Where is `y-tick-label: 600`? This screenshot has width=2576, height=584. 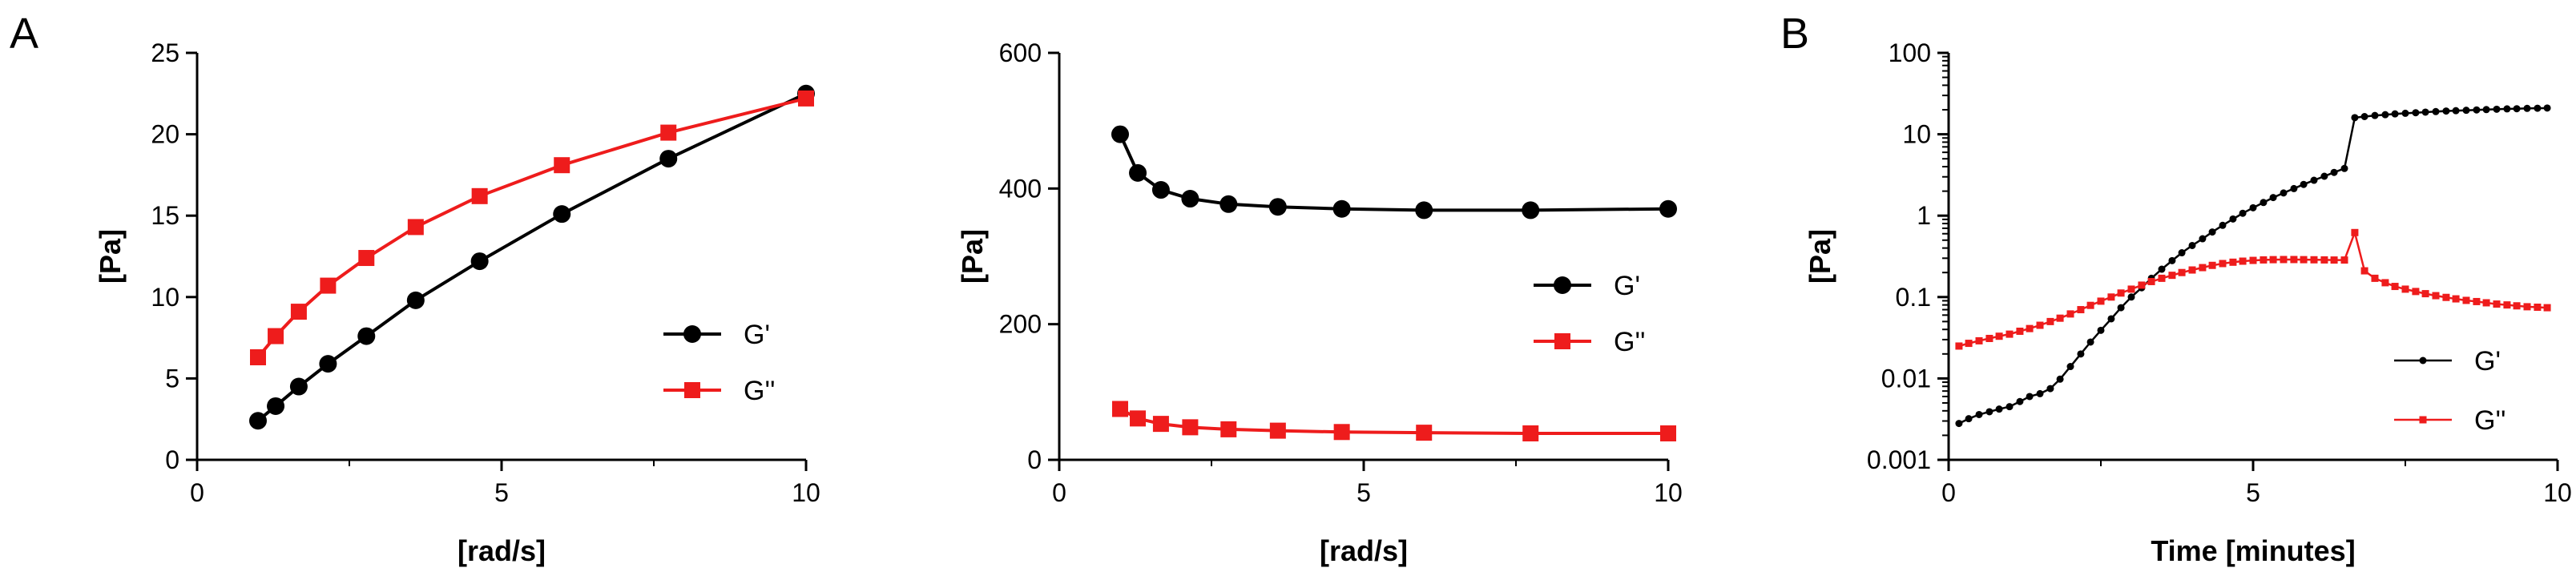 y-tick-label: 600 is located at coordinates (1020, 53).